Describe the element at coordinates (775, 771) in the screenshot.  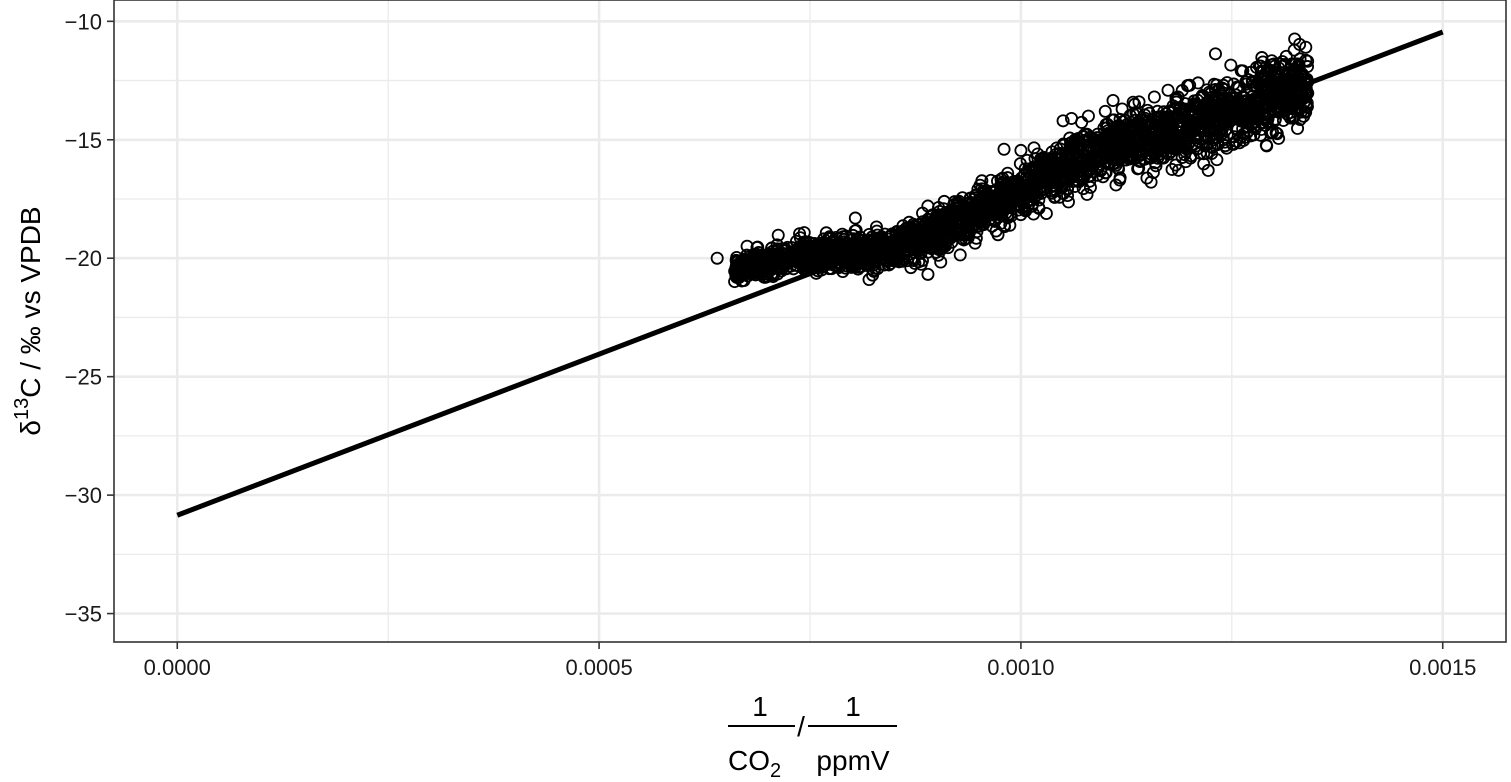
I see `x-title-subscript: 2` at that location.